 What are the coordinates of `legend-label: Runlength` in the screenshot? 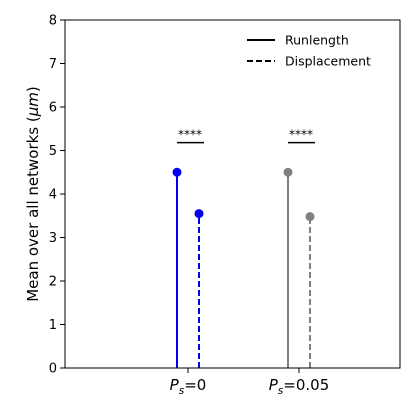 It's located at (317, 40).